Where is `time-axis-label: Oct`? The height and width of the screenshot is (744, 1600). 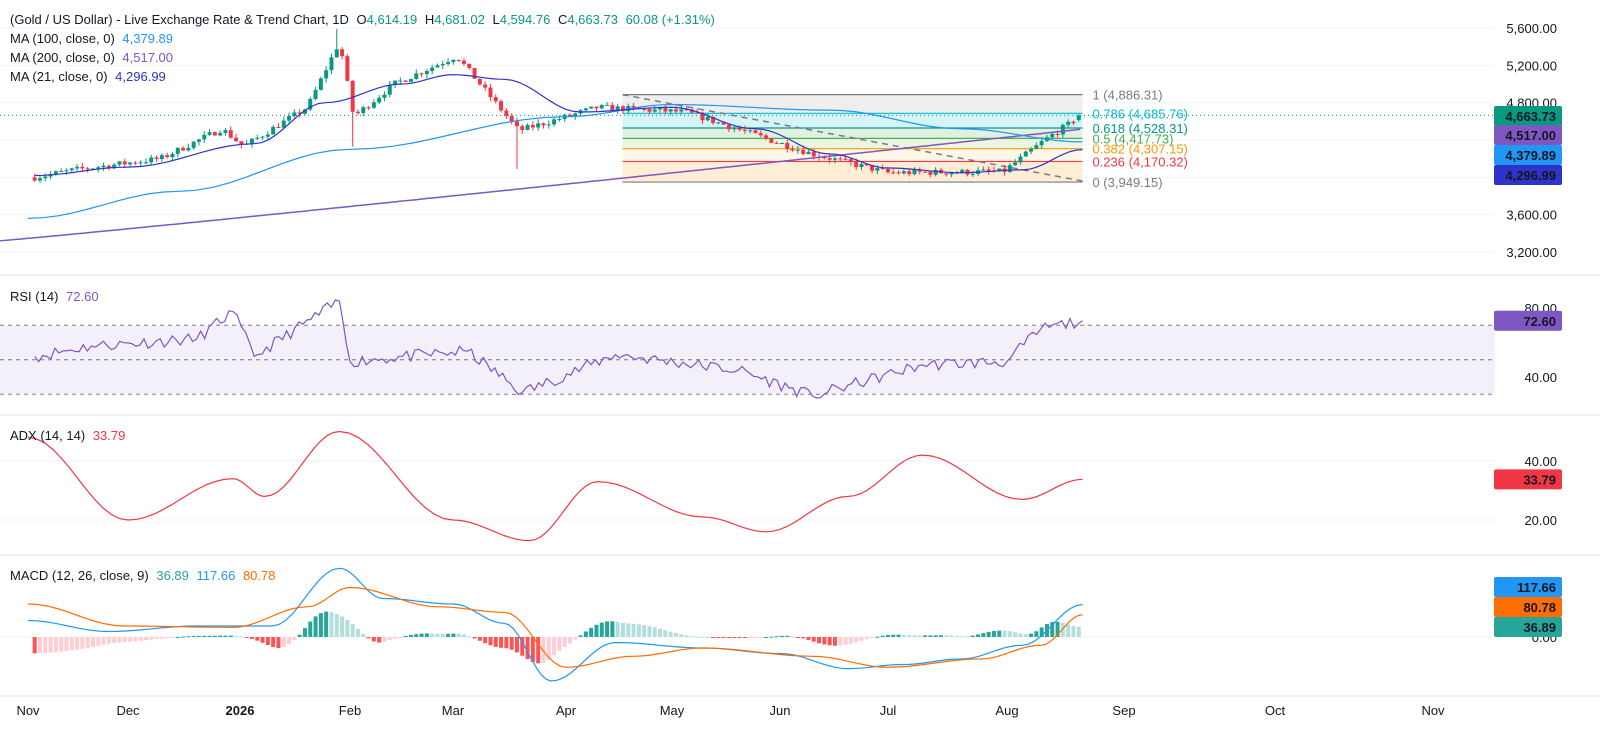
time-axis-label: Oct is located at coordinates (1275, 710).